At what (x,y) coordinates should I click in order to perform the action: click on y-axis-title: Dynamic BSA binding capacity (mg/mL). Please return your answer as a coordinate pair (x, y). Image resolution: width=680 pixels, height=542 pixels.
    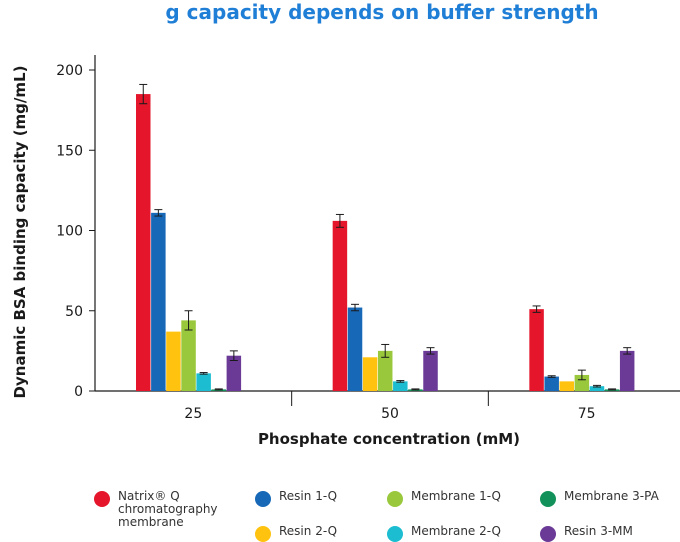
    Looking at the image, I should click on (20, 232).